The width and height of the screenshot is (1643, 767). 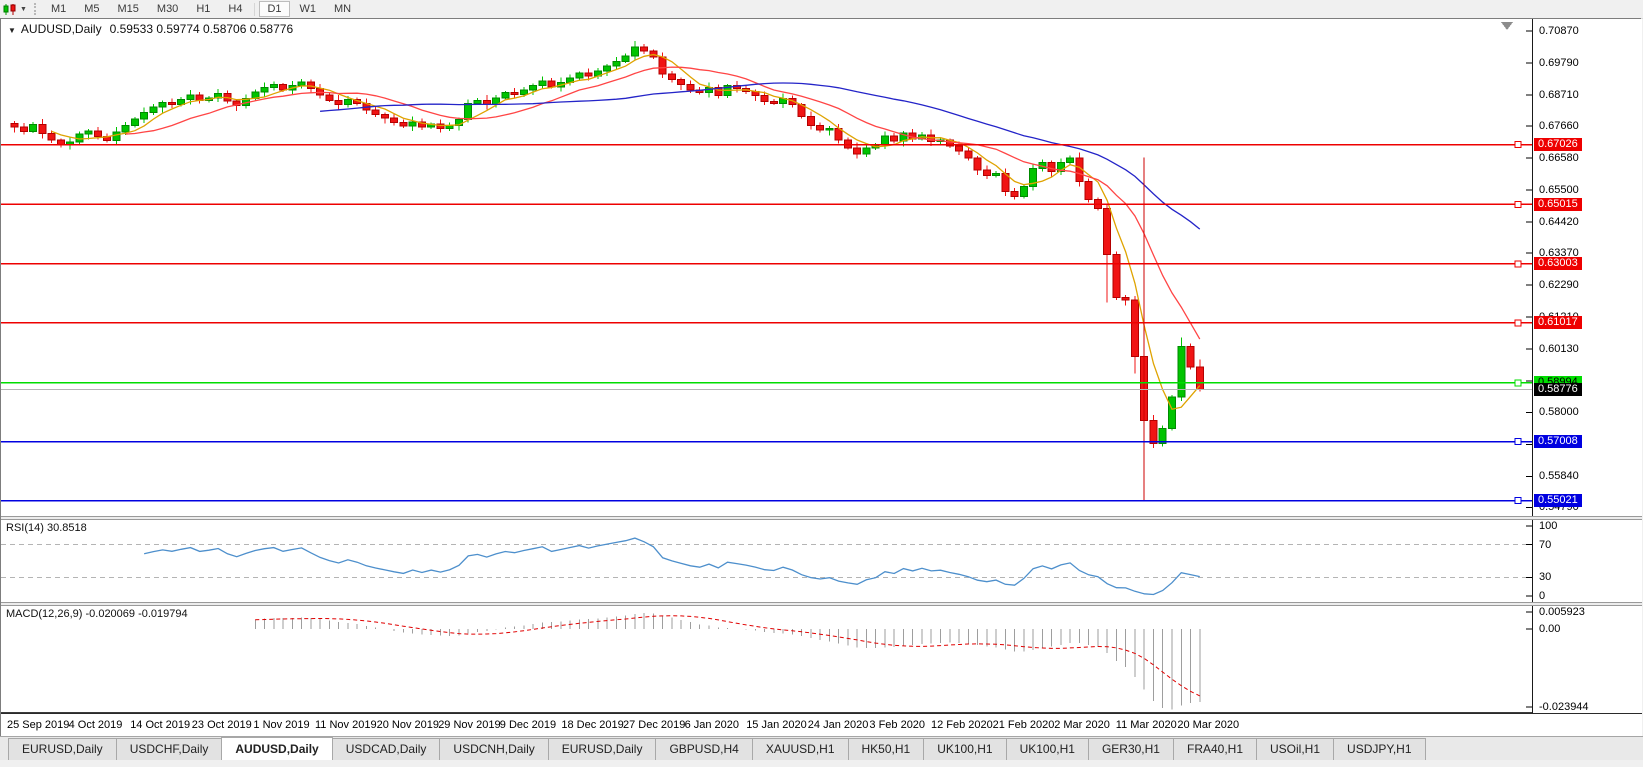 I want to click on candlestick-chart-icon, so click(x=9, y=9).